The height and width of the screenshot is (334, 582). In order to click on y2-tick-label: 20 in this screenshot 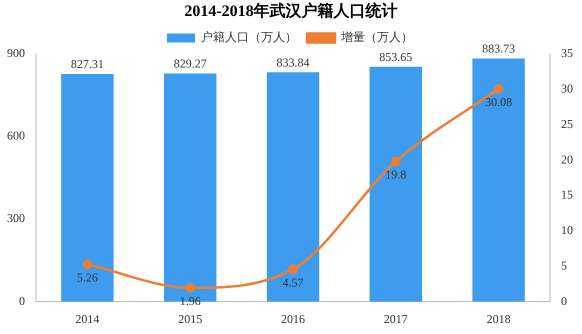, I will do `click(567, 159)`.